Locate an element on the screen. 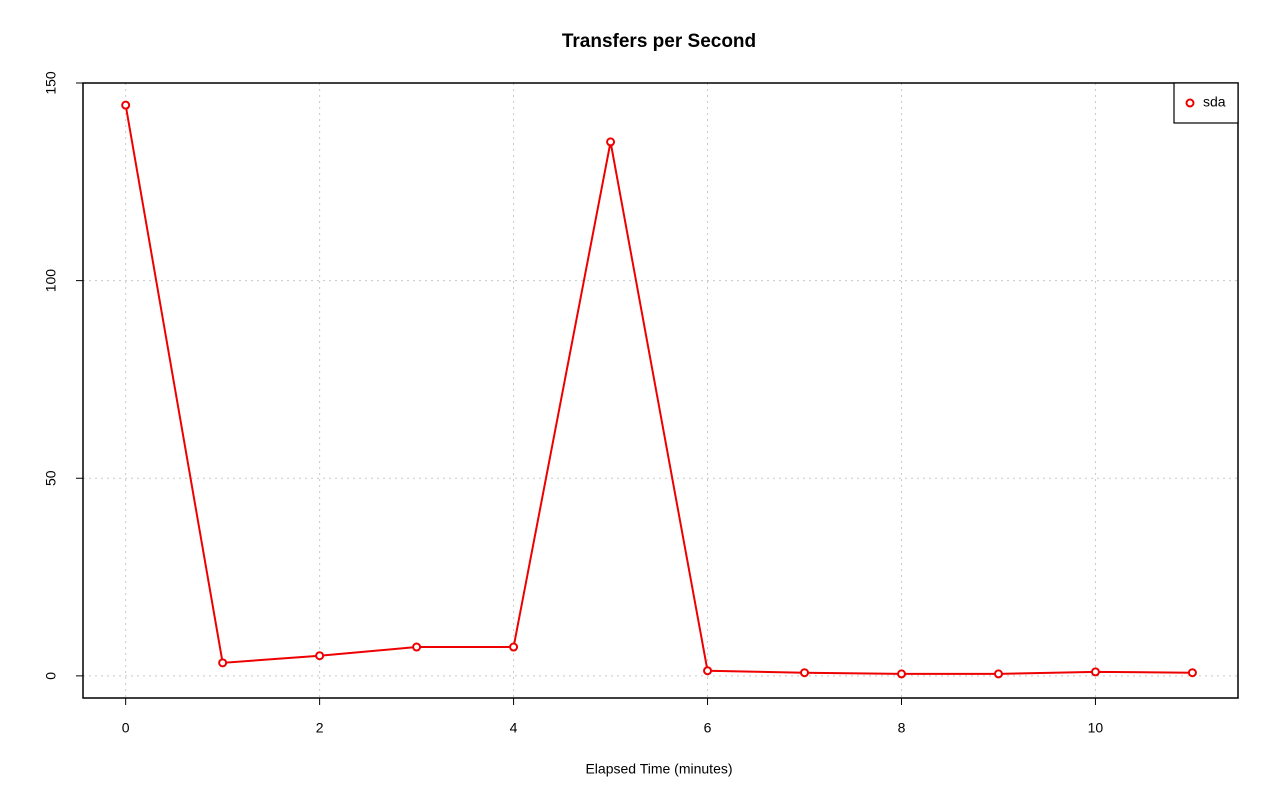 The width and height of the screenshot is (1280, 801). x-tick-label: 0 is located at coordinates (126, 728).